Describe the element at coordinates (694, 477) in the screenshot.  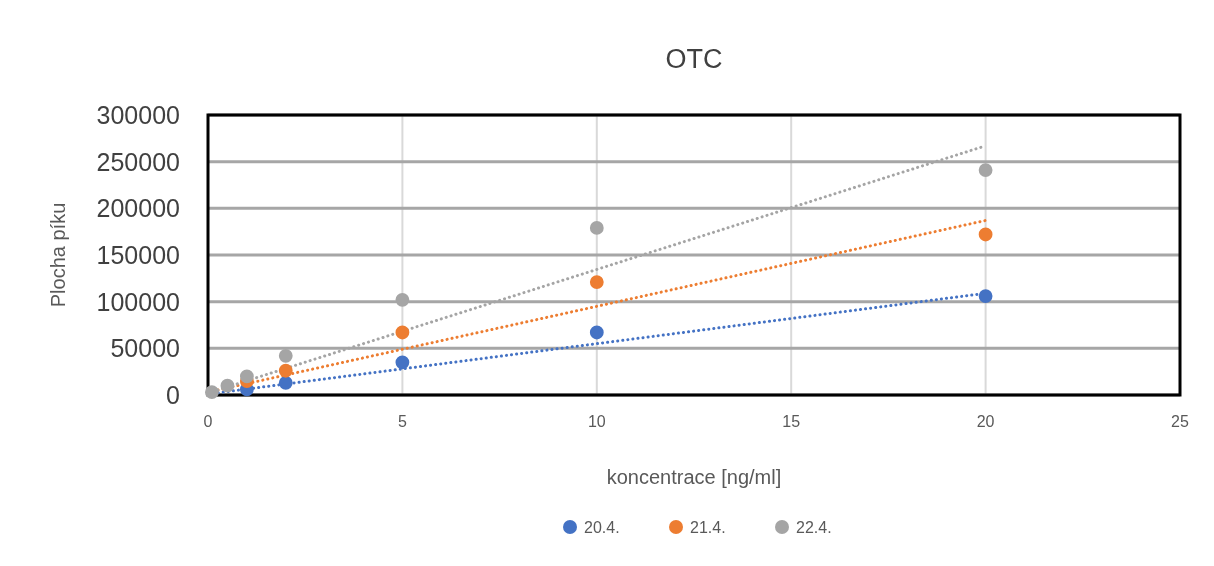
I see `x-axis-title: koncentrace [ng/ml]` at that location.